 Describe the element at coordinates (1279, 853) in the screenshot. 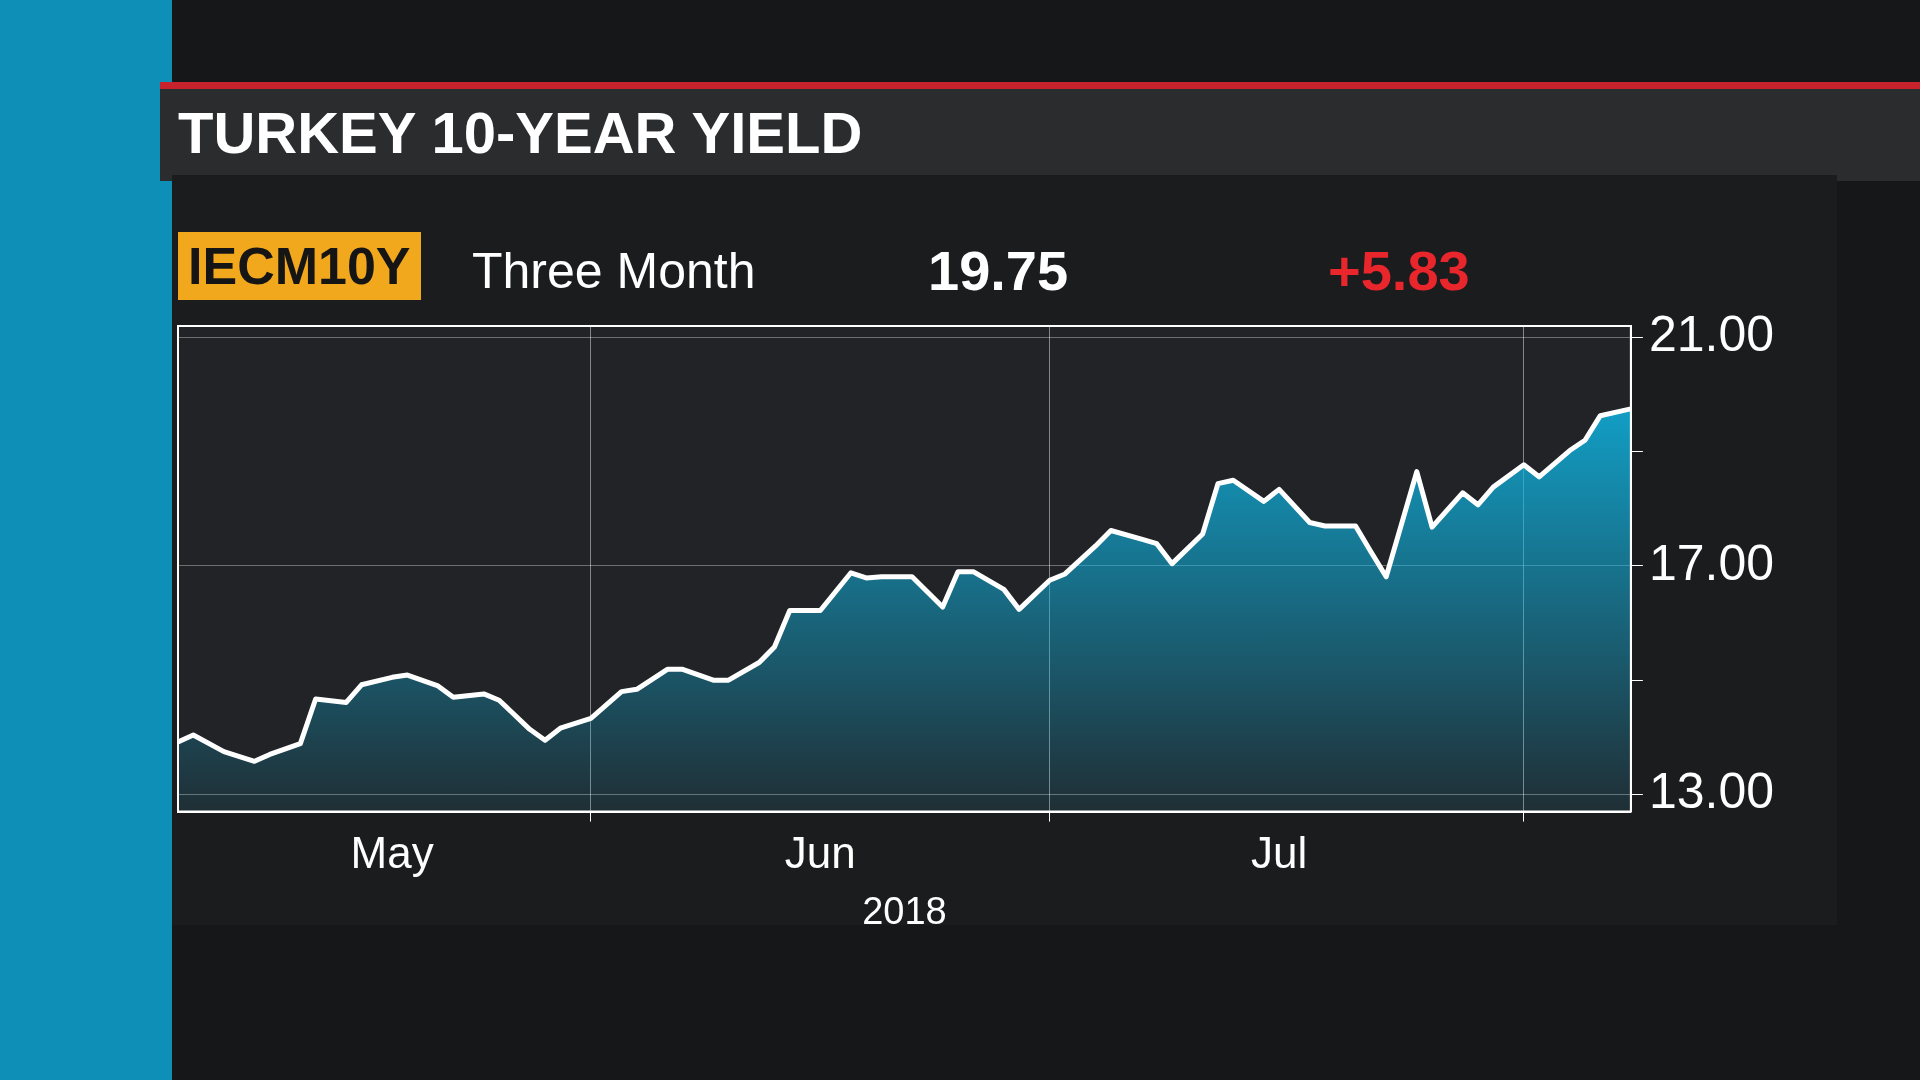

I see `x-tick-label: Jul` at that location.